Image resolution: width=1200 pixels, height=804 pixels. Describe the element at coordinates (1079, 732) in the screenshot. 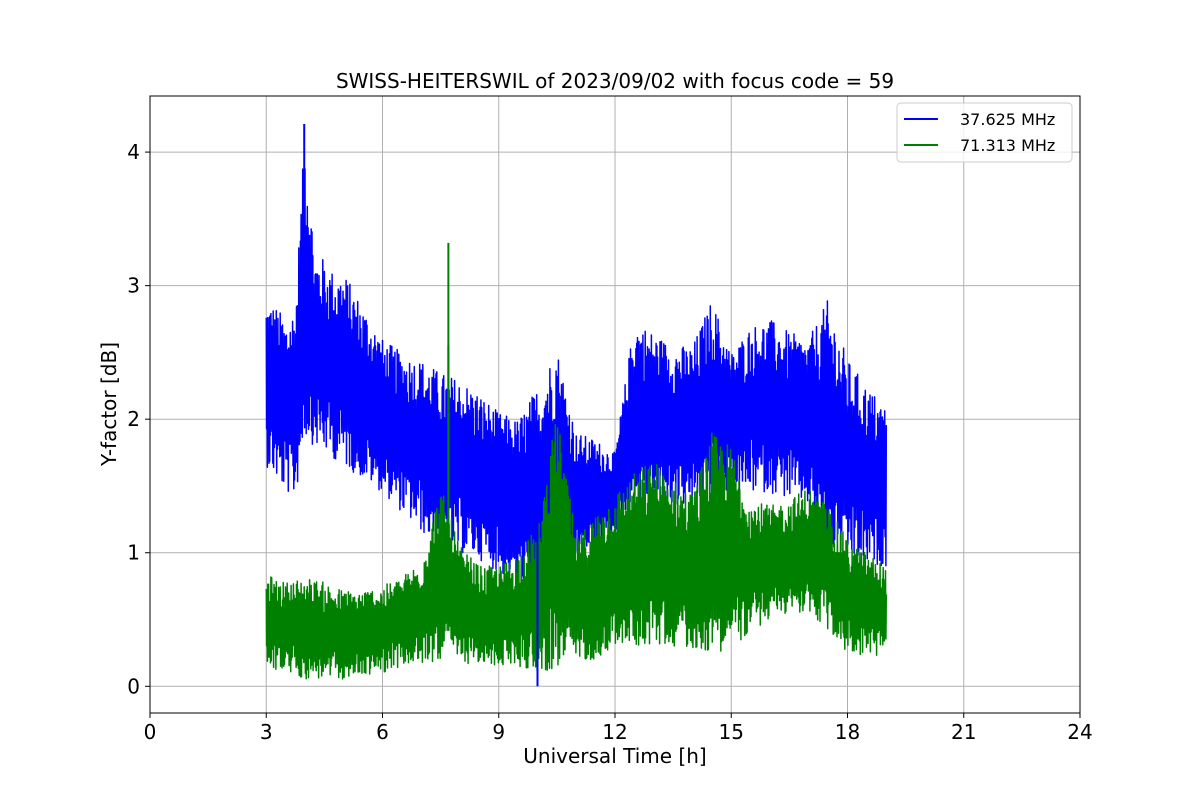

I see `x-tick-label: 24` at that location.